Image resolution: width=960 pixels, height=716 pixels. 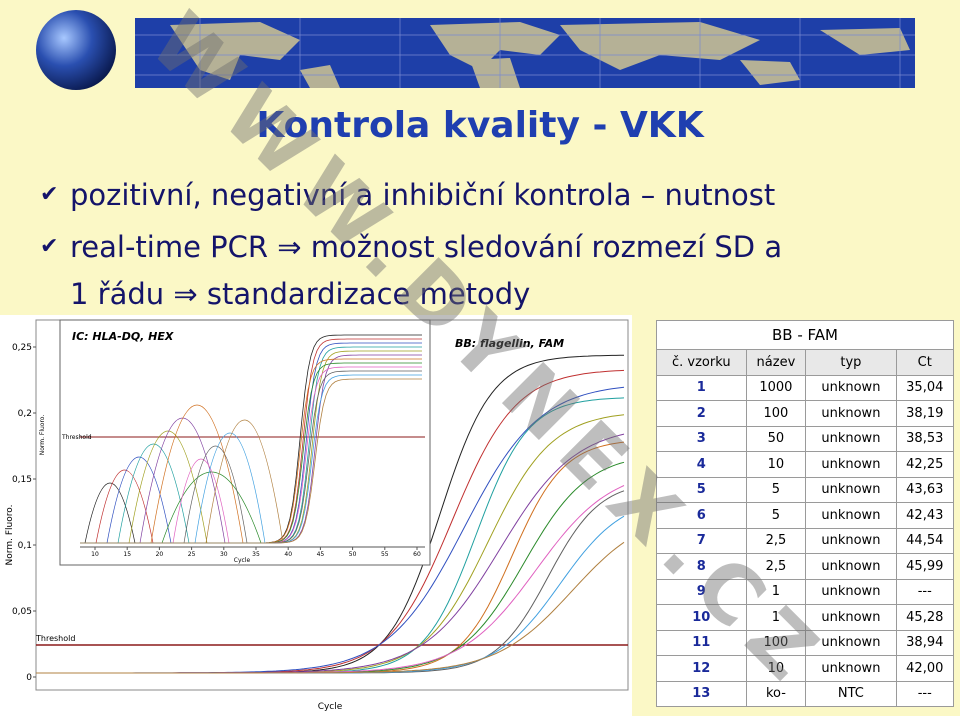 I want to click on table-cell: 35,04, so click(x=925, y=387).